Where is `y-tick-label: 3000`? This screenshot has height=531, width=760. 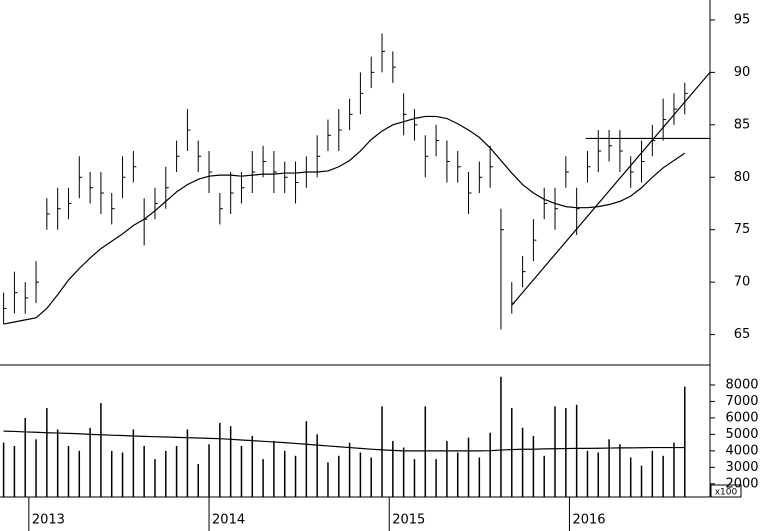
y-tick-label: 3000 is located at coordinates (741, 467).